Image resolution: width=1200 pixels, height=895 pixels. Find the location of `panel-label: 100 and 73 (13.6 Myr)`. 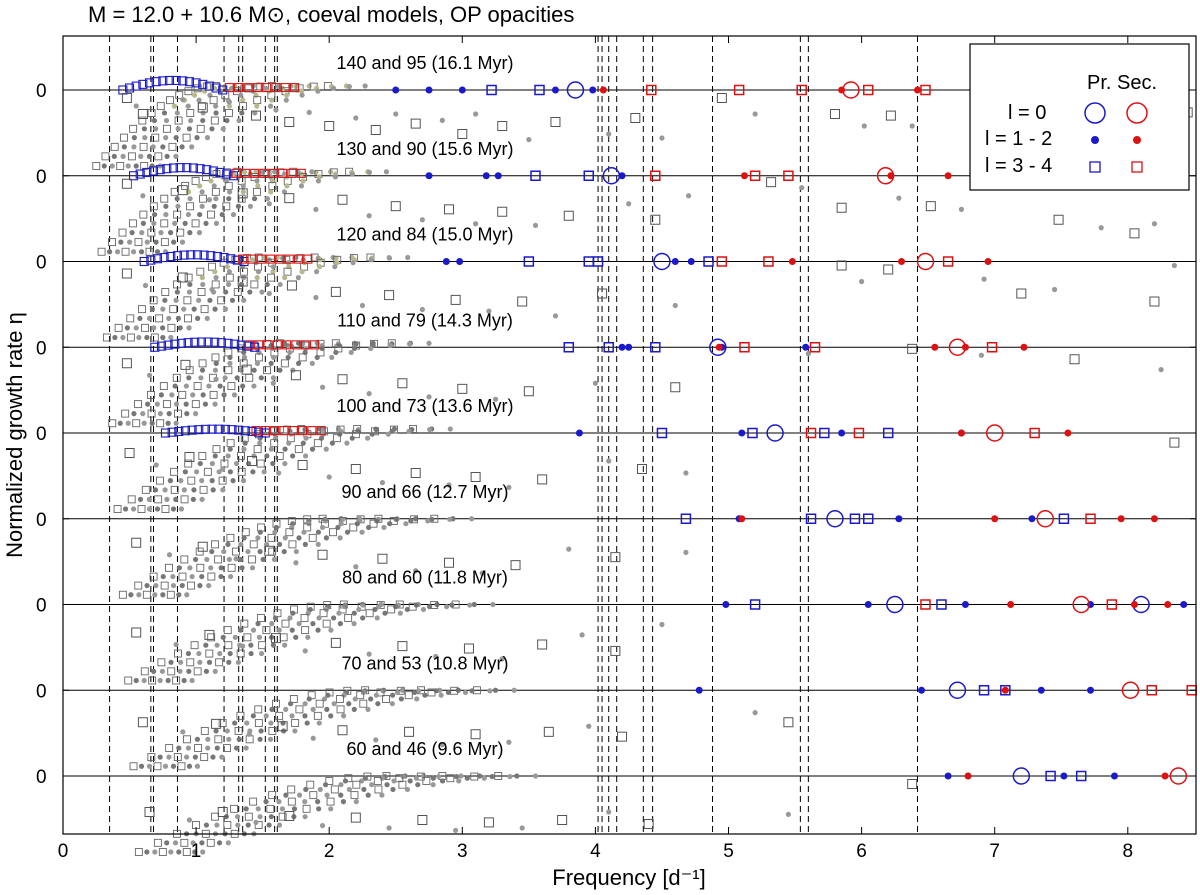

panel-label: 100 and 73 (13.6 Myr) is located at coordinates (424, 406).